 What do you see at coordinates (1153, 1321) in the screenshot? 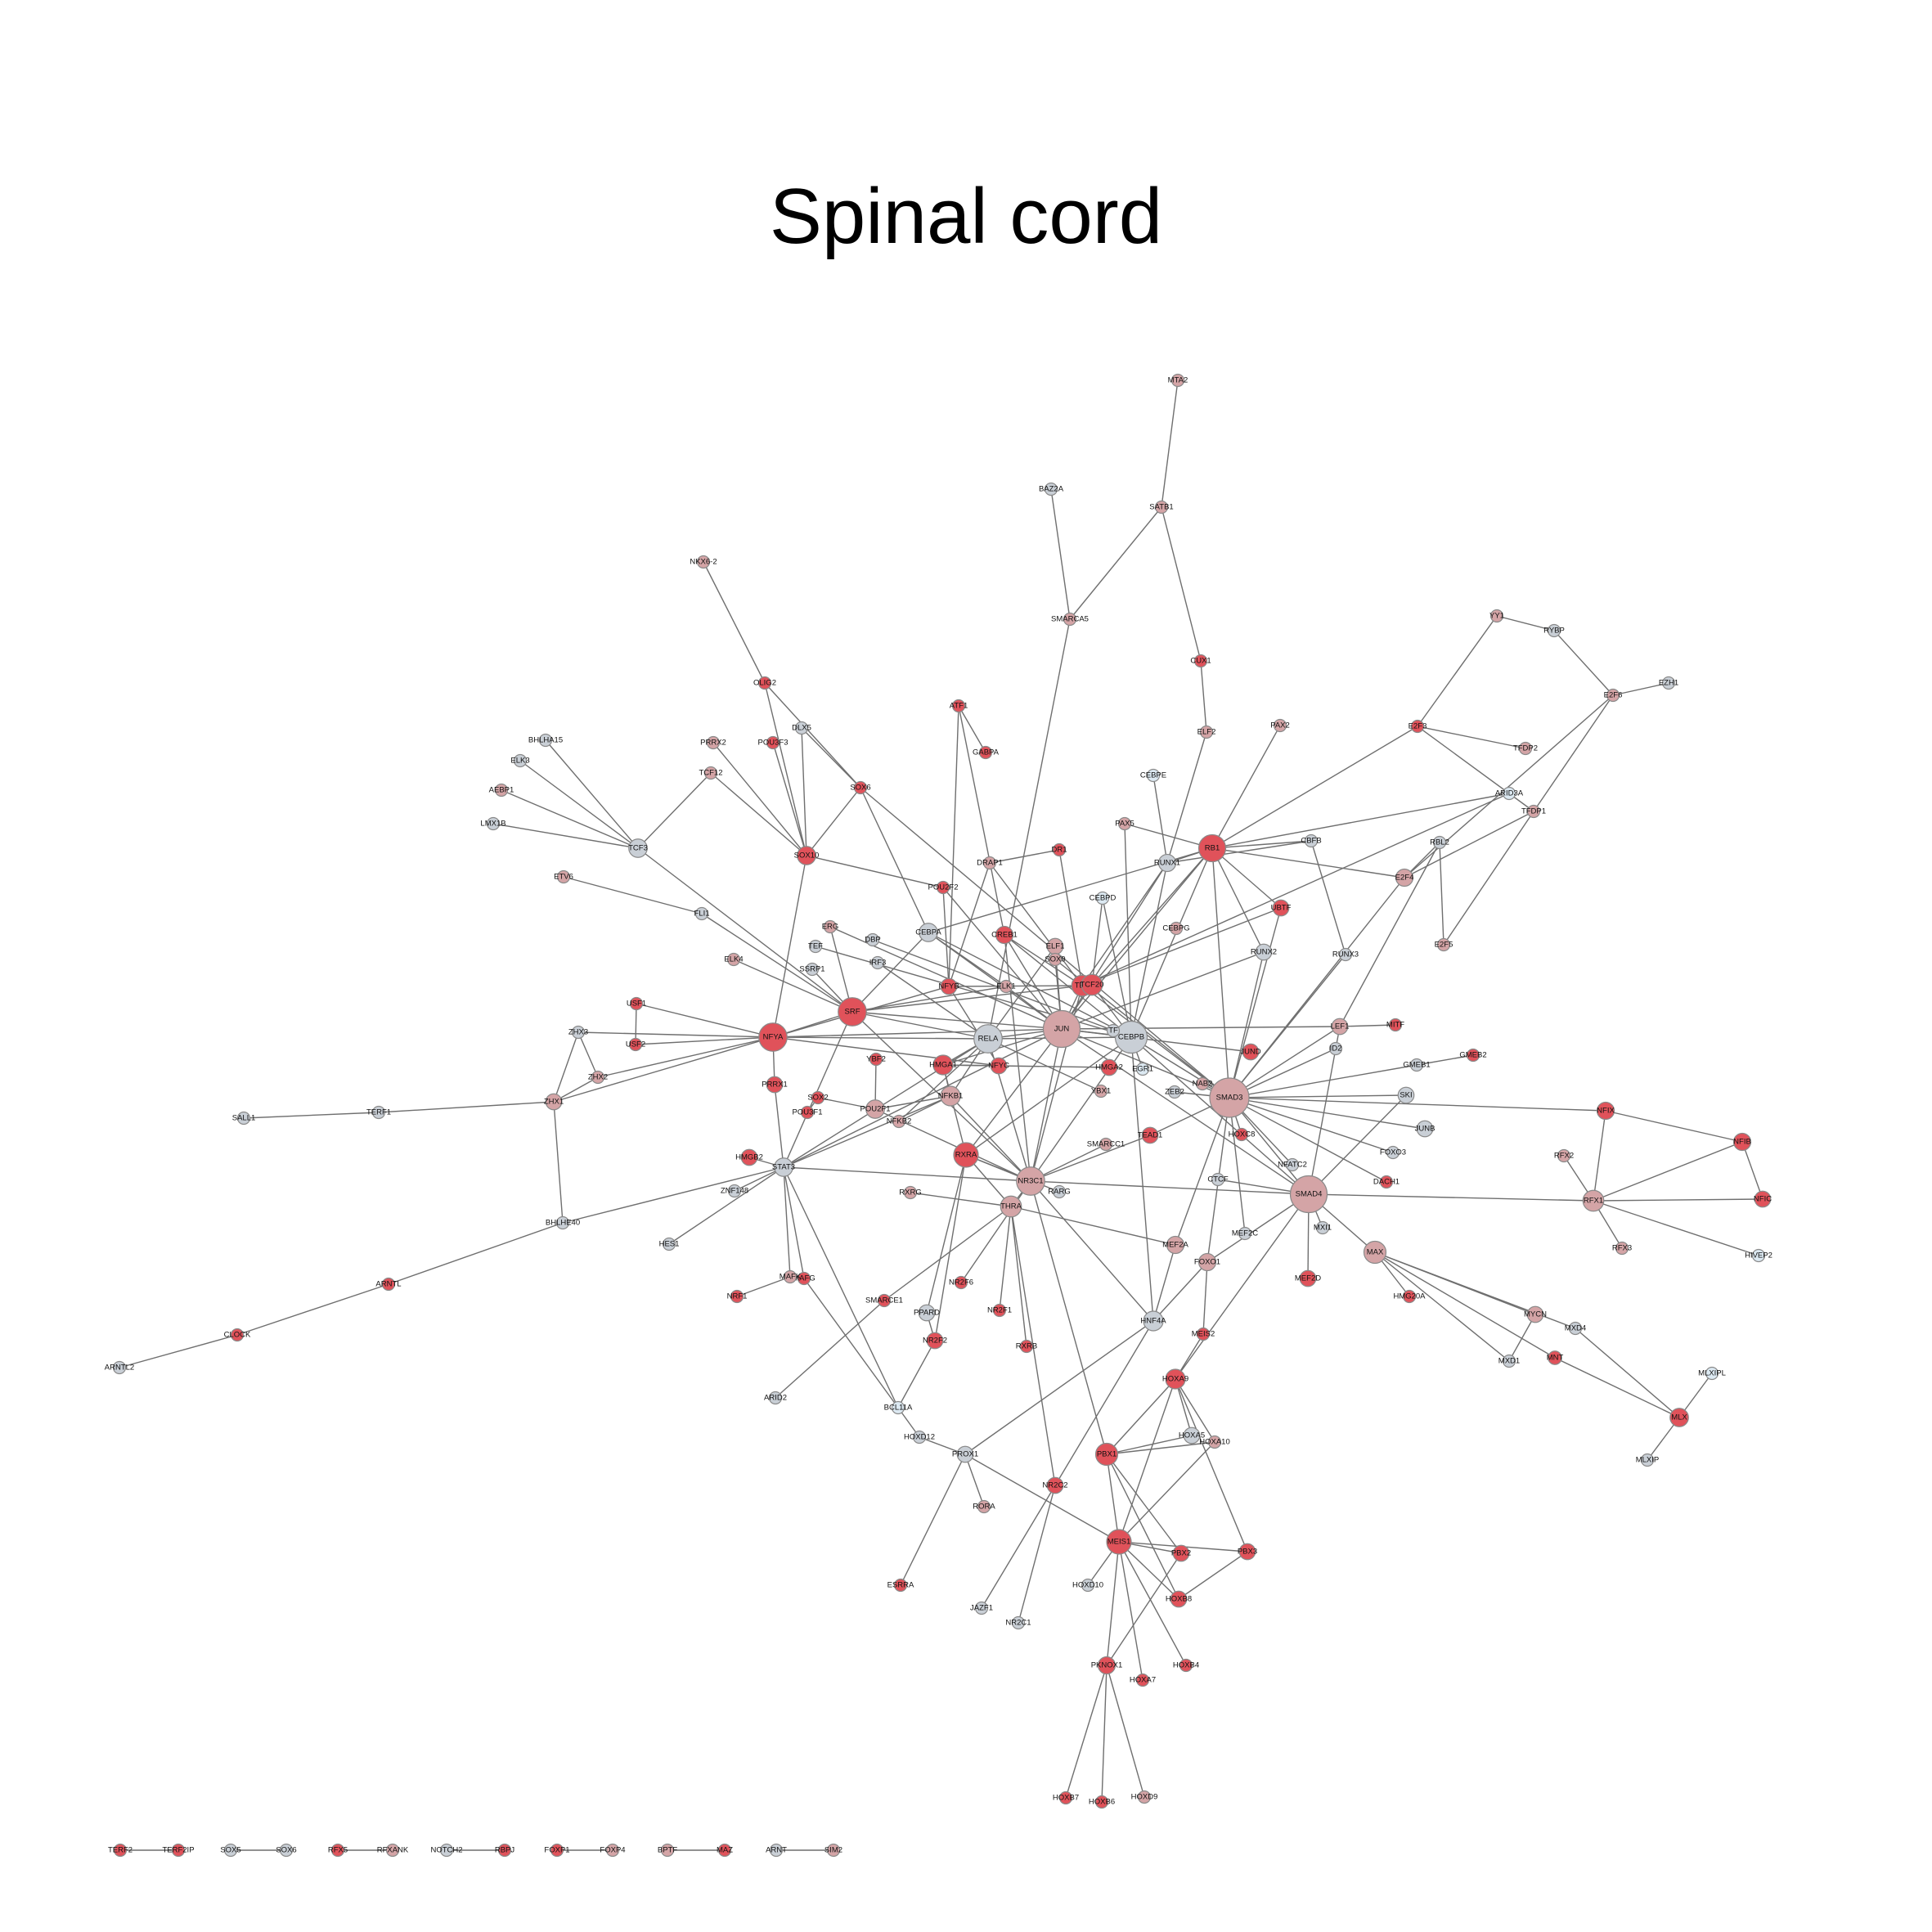
I see `node-label: HNF4A` at bounding box center [1153, 1321].